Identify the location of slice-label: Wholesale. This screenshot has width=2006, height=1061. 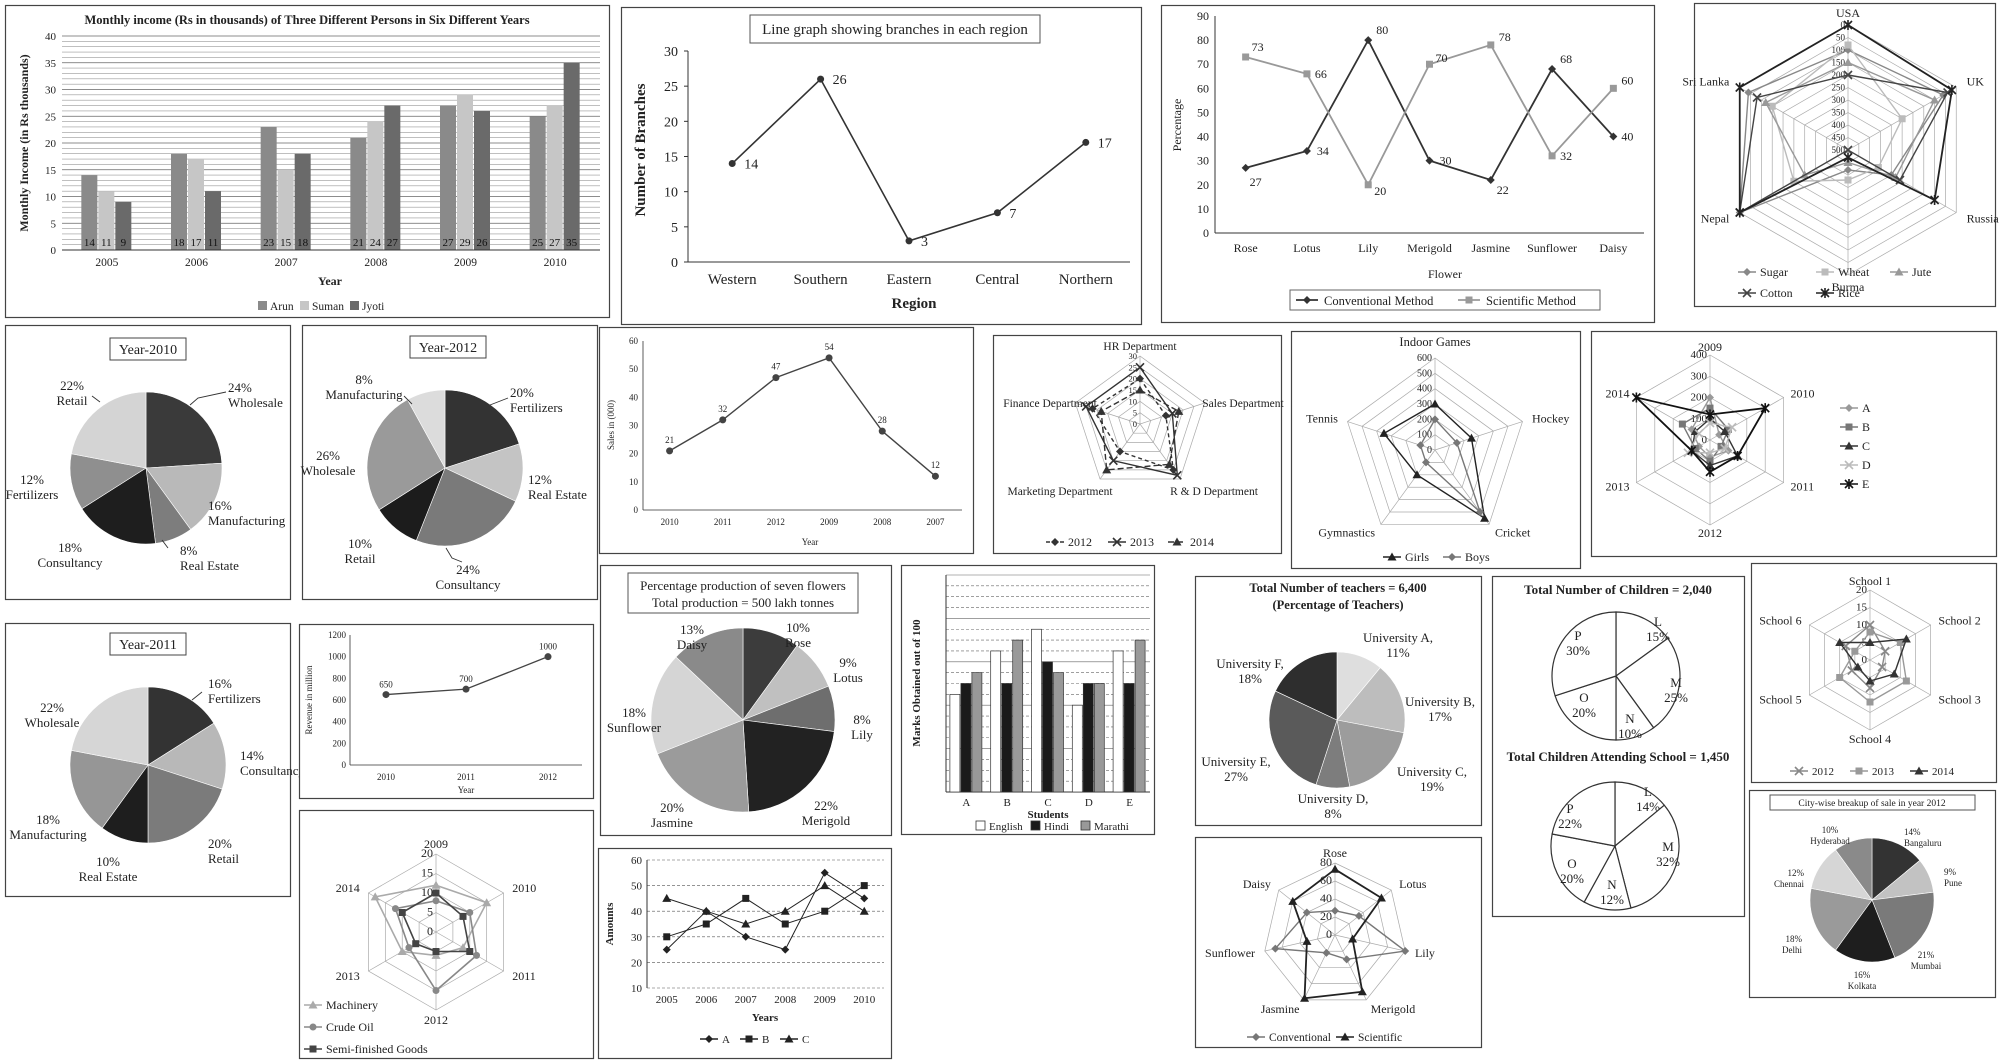
(328, 470).